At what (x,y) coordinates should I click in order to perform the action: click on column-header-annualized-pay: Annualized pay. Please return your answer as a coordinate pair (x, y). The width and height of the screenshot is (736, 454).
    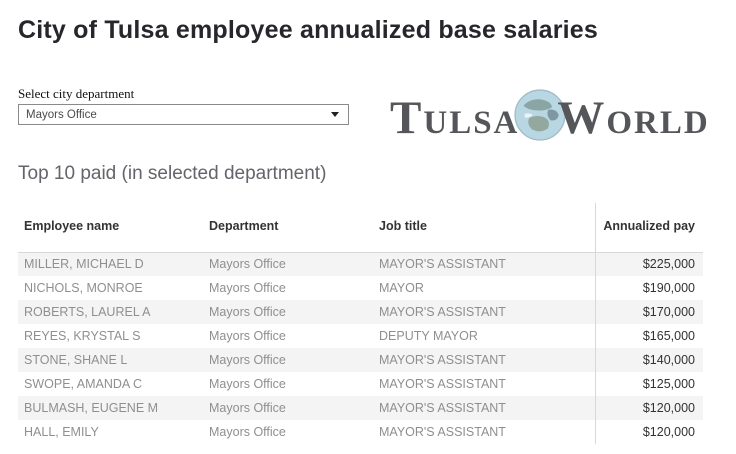
    Looking at the image, I should click on (648, 228).